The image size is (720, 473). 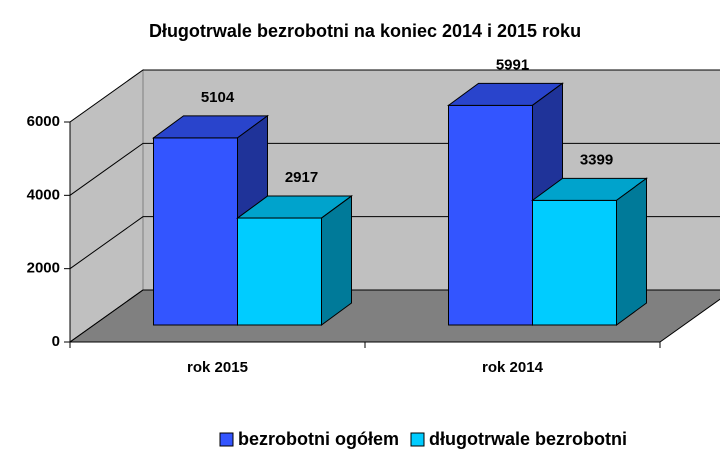 I want to click on legend-label: długotrwale bezrobotni, so click(x=528, y=439).